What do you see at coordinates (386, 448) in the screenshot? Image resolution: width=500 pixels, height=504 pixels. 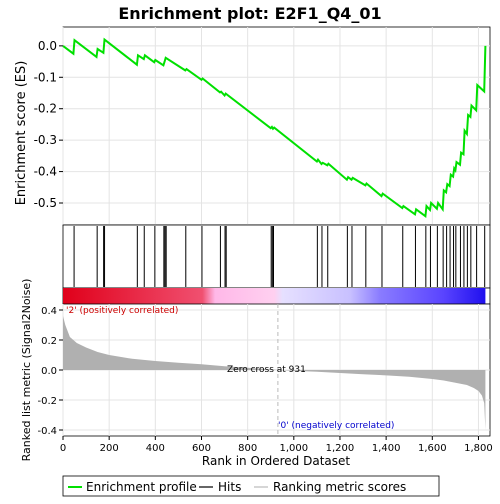 I see `x-tick-label: 1,400` at bounding box center [386, 448].